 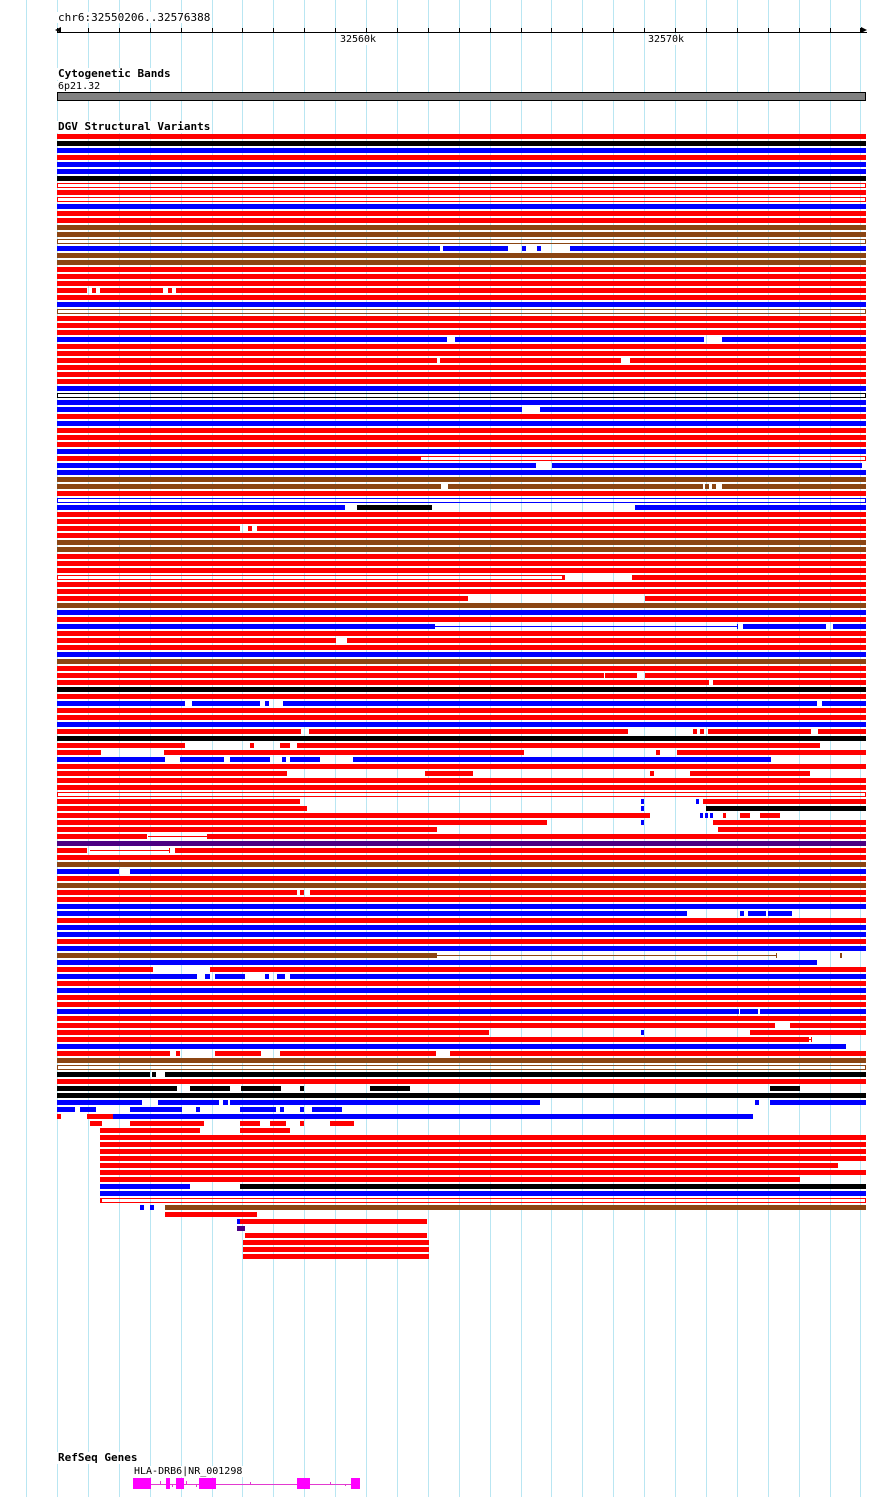 I want to click on gene-exon, so click(x=303, y=1483).